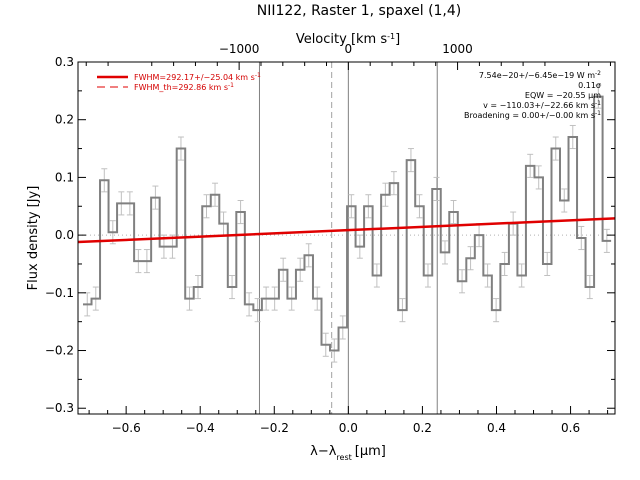  Describe the element at coordinates (540, 75) in the screenshot. I see `annotation-line: 7.54e−20+/−6.45e−19 W m-2` at that location.